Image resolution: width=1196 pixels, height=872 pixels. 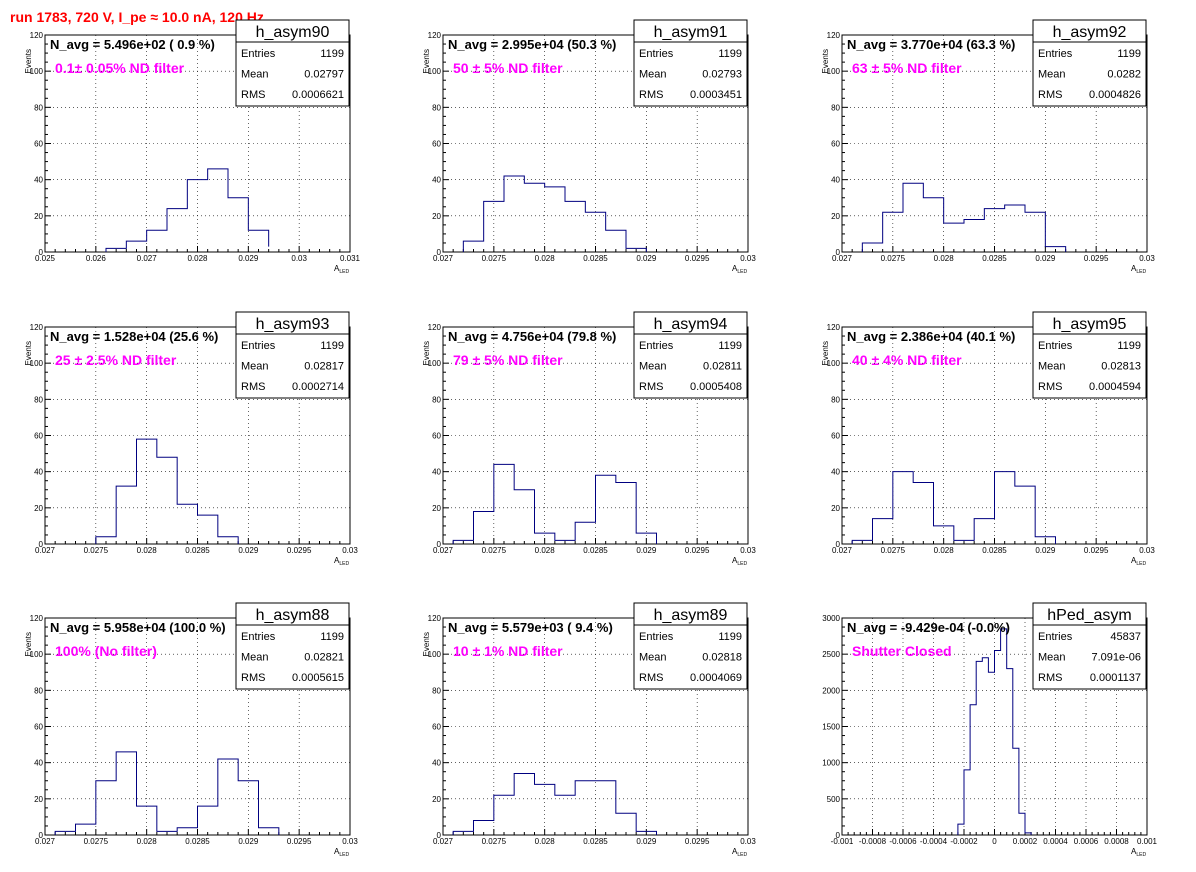 I want to click on n-avg-annotation: N_avg = 2.995e+04 (50.3 %), so click(x=532, y=44).